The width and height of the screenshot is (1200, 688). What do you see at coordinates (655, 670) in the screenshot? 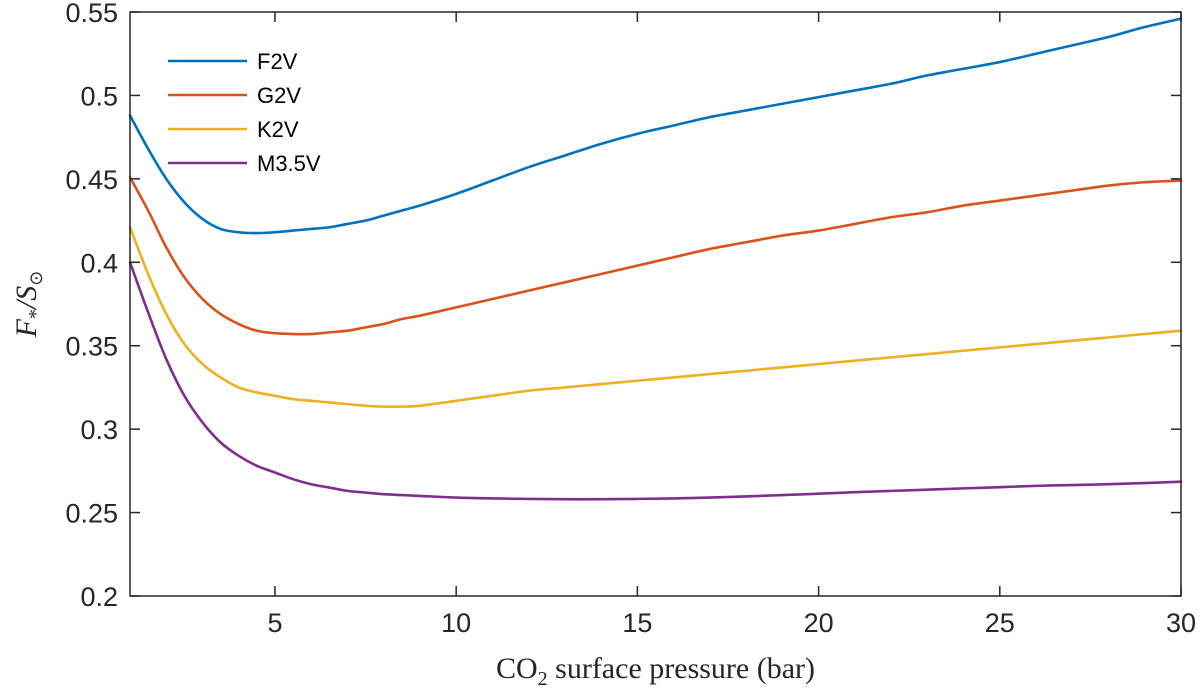
I see `x-axis-label: CO2 surface pressure (bar)` at bounding box center [655, 670].